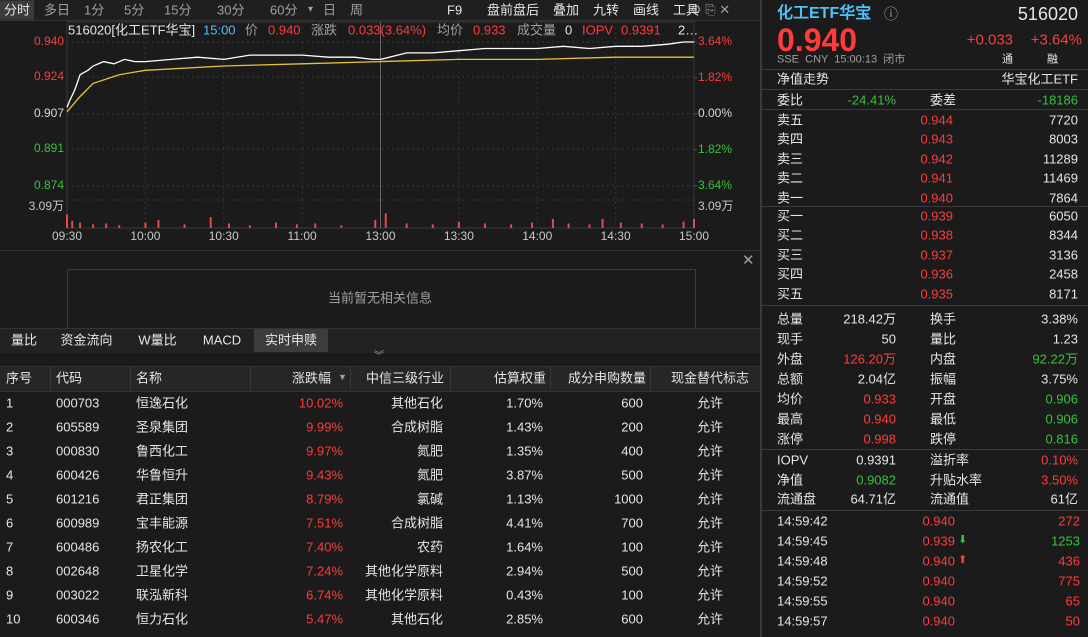 Image resolution: width=1088 pixels, height=637 pixels. I want to click on bottom-tab: 量比, so click(24, 340).